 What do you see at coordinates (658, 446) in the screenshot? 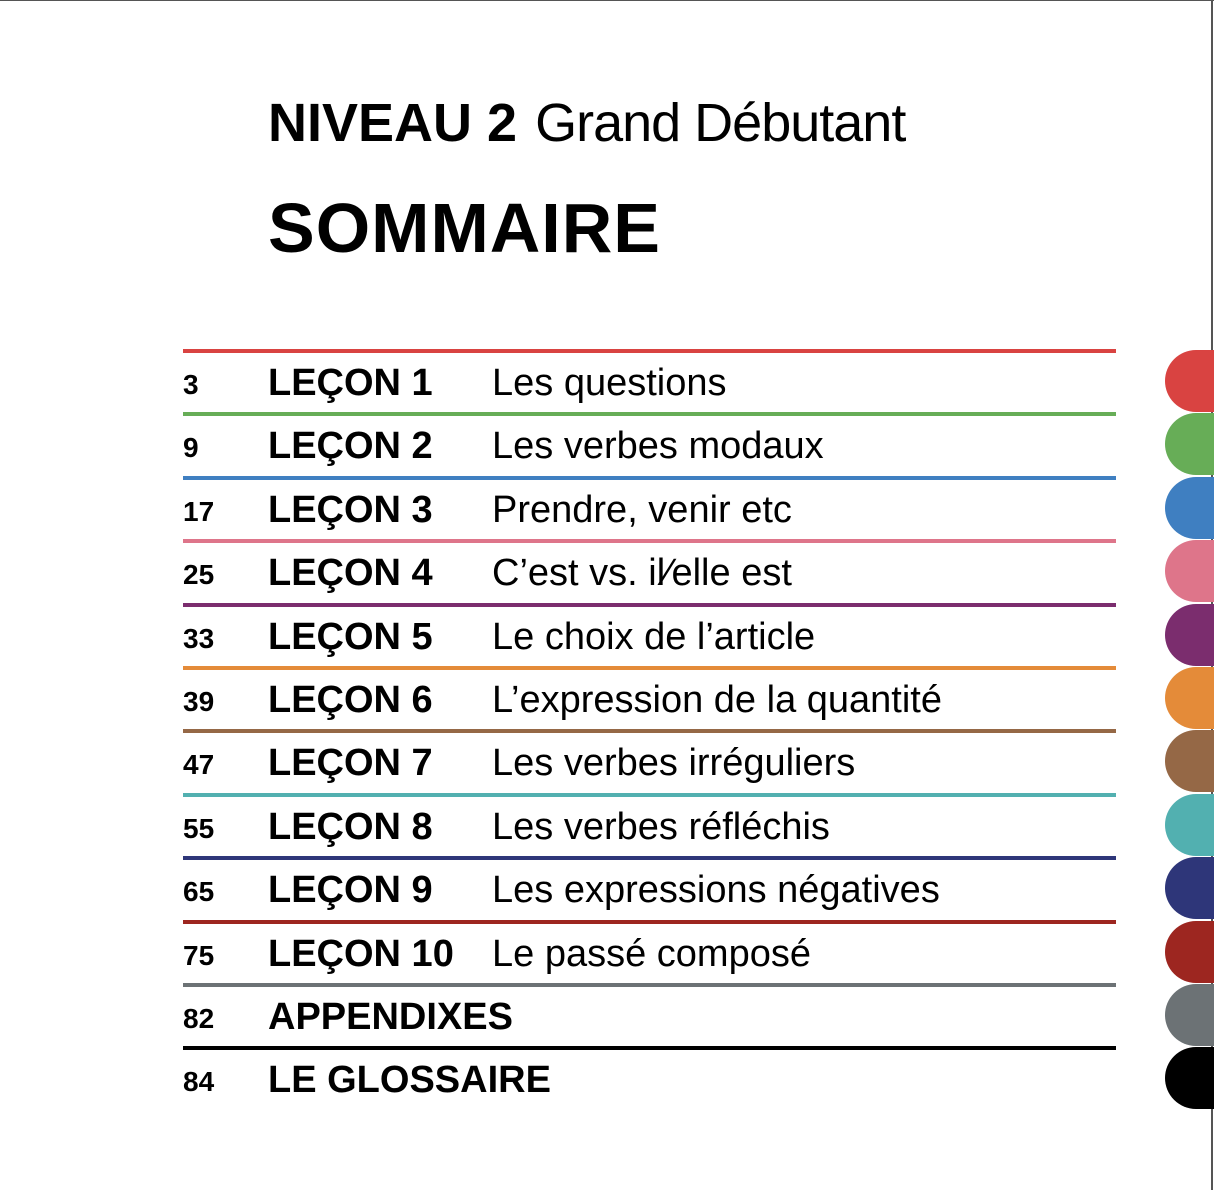
I see `lesson-title: Les verbes modaux` at bounding box center [658, 446].